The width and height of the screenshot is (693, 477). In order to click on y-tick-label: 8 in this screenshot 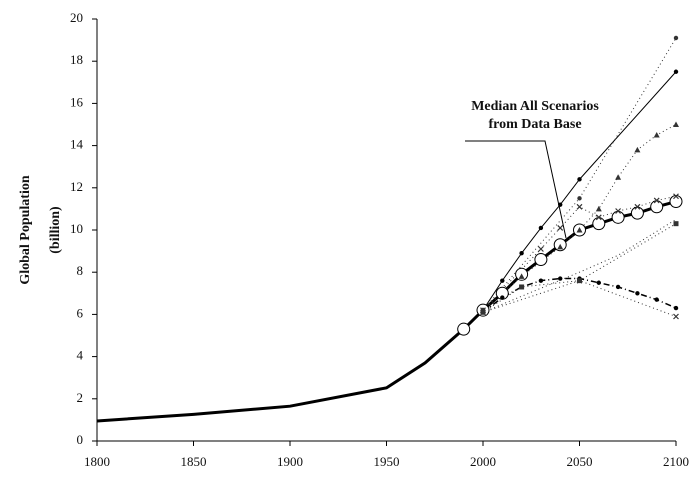, I will do `click(80, 270)`.